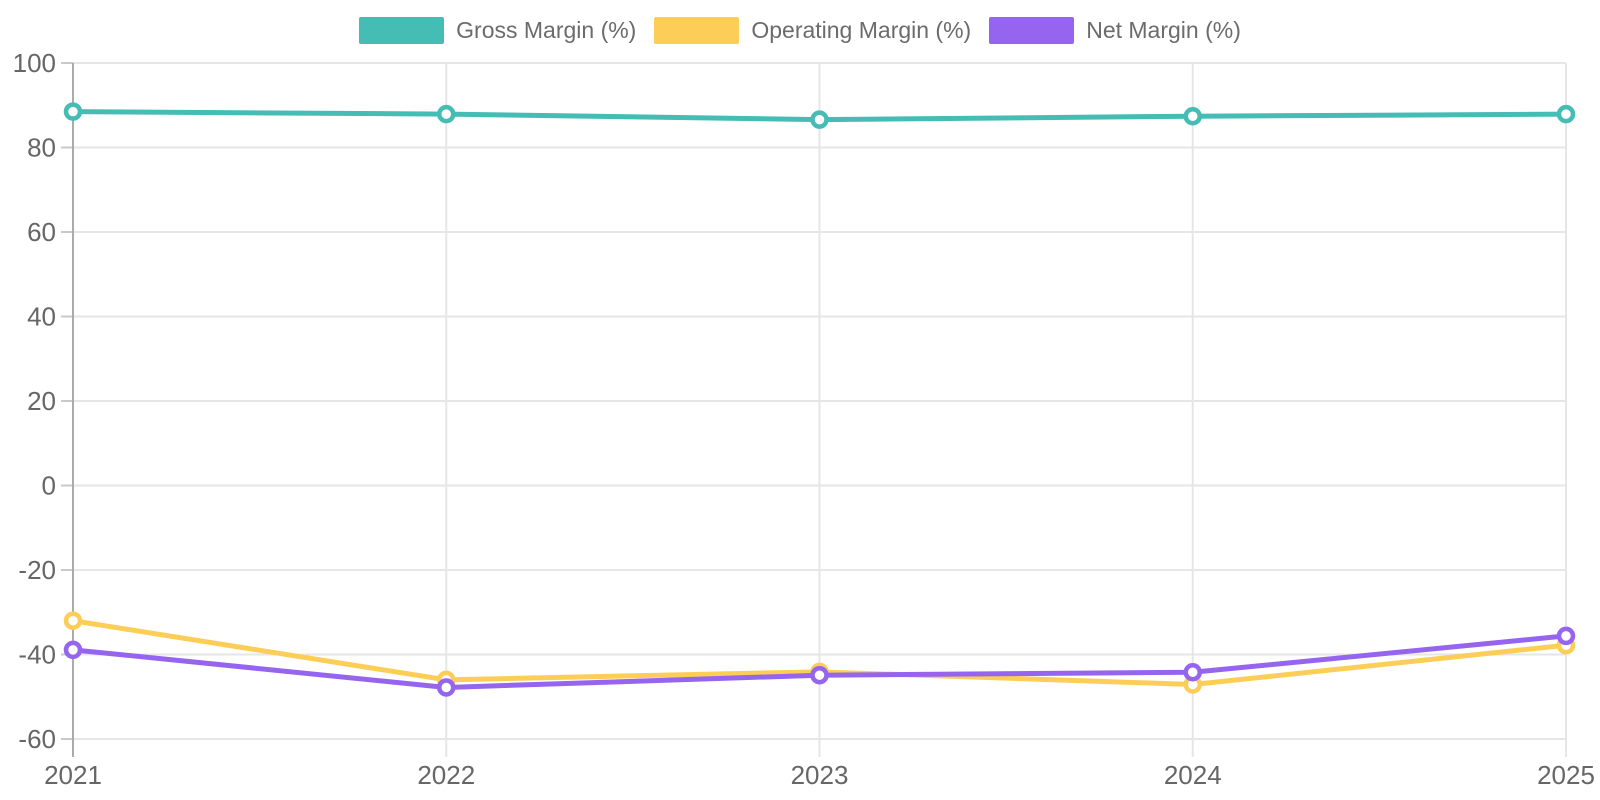 The height and width of the screenshot is (800, 1600). I want to click on y-tick-label: -60, so click(37, 739).